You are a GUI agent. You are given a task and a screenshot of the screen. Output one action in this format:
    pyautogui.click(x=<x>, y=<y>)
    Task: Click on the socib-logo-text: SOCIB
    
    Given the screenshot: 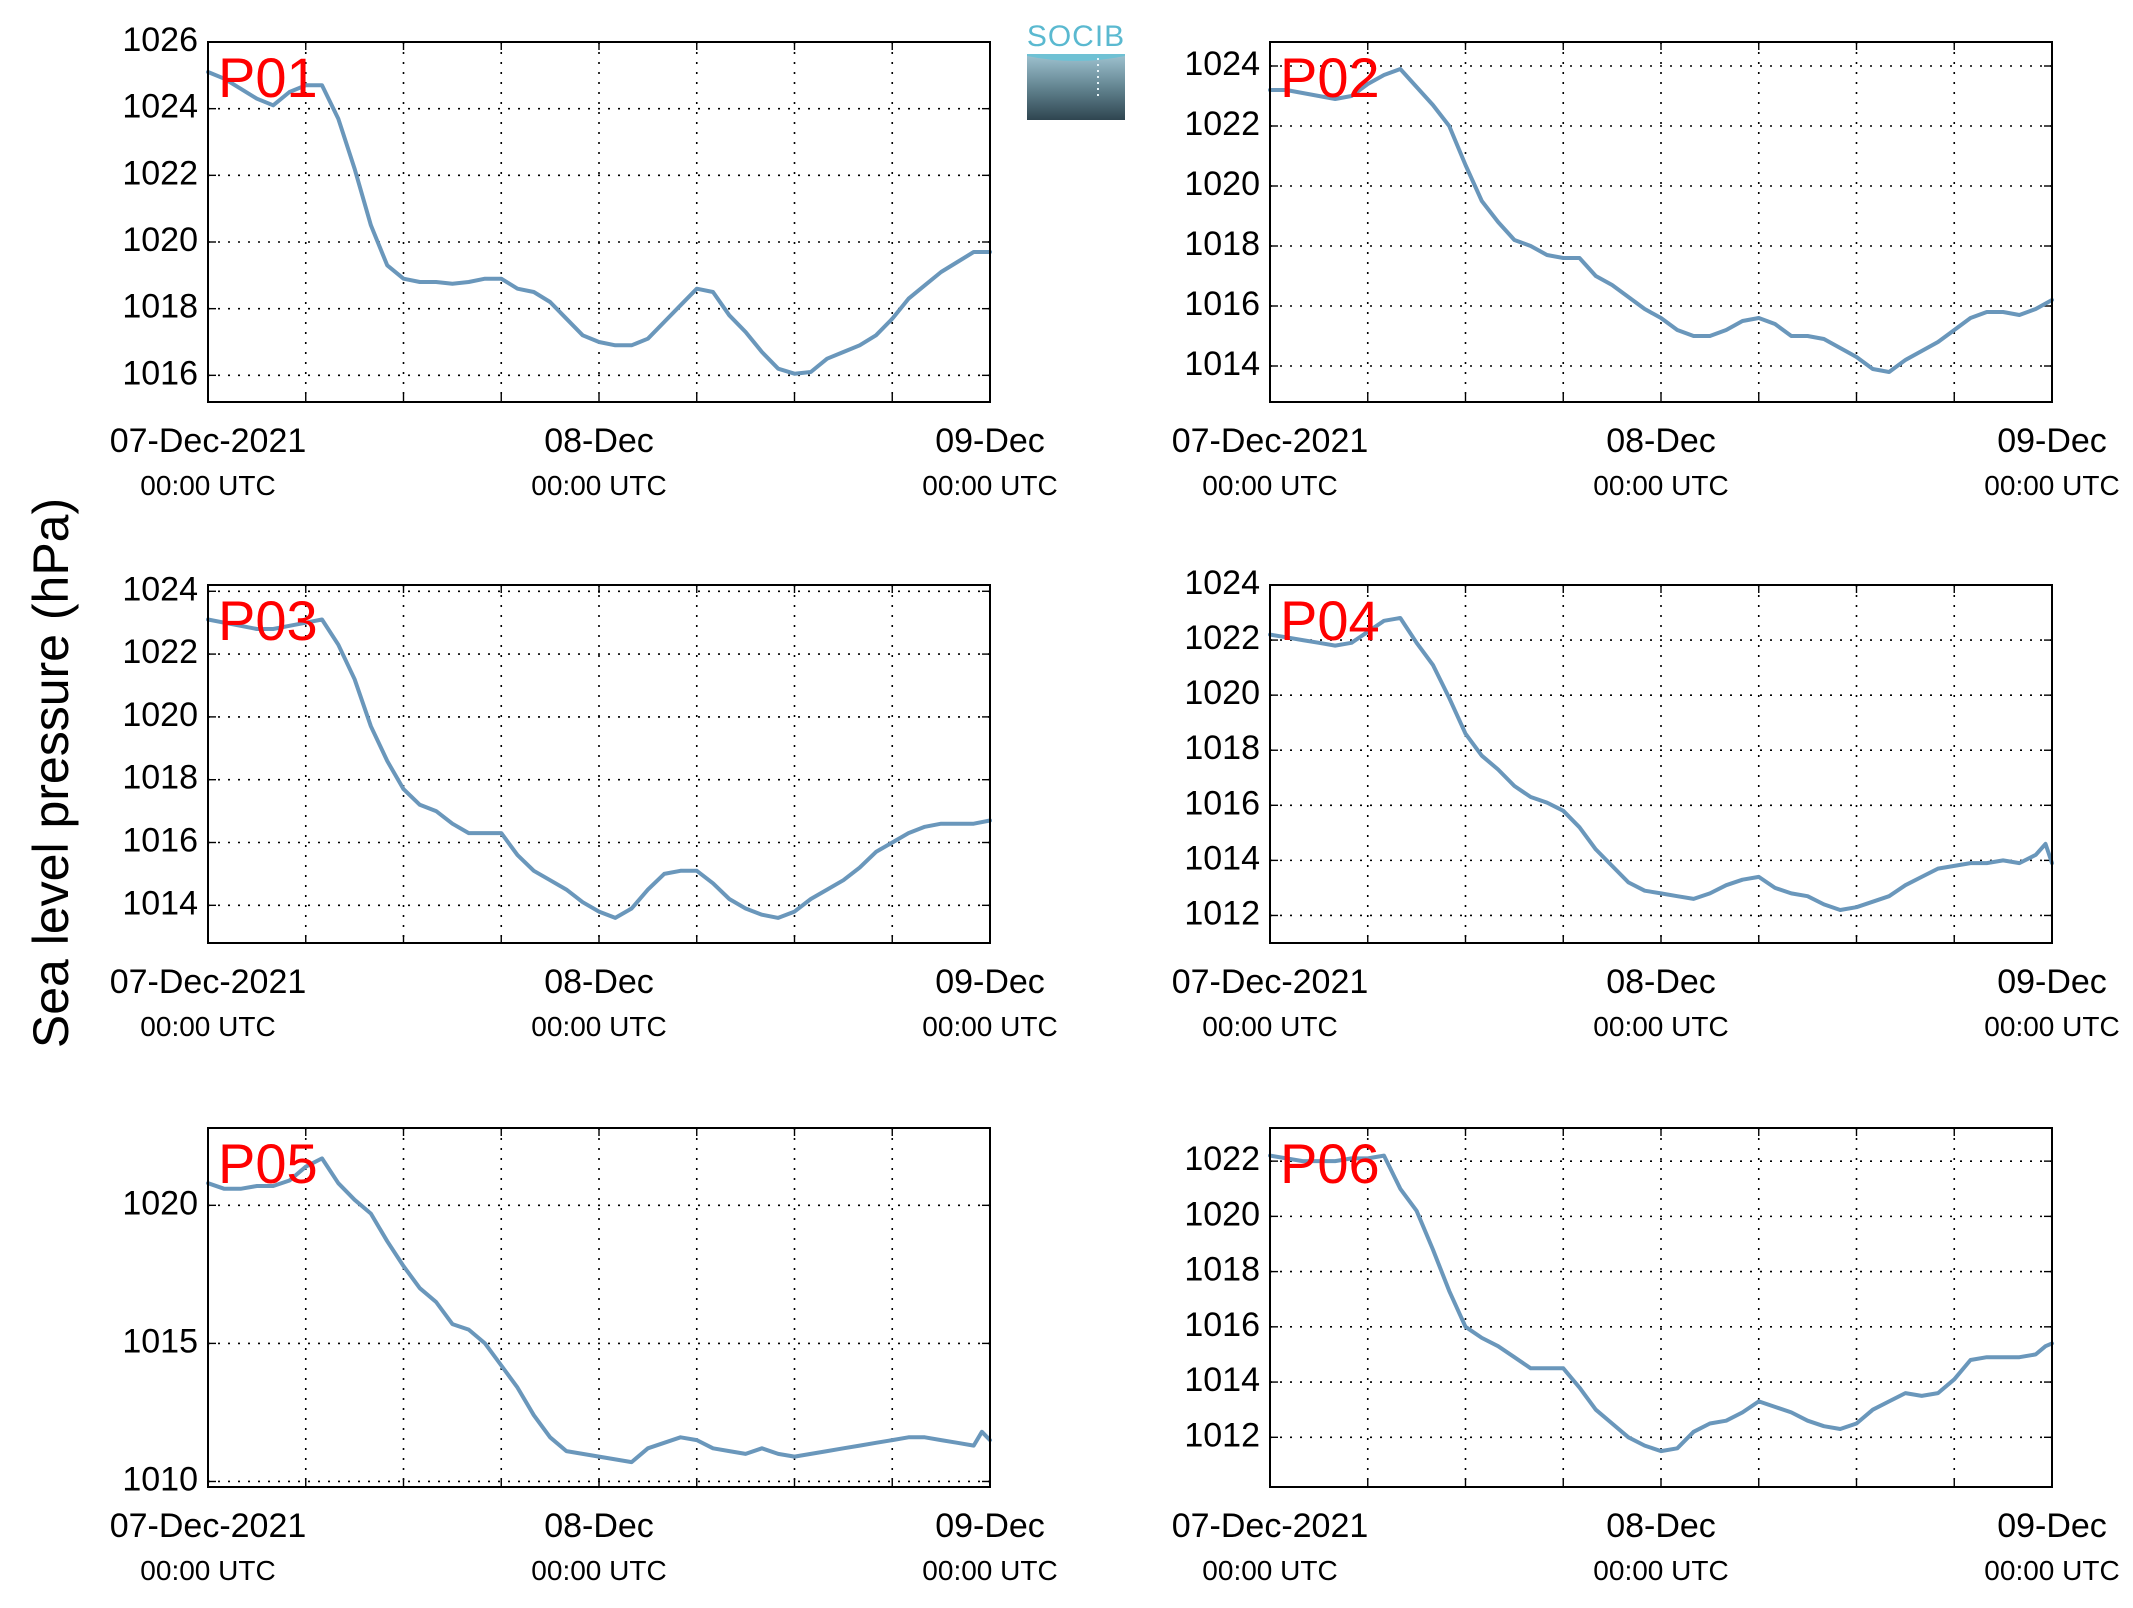 What is the action you would take?
    pyautogui.click(x=1076, y=36)
    